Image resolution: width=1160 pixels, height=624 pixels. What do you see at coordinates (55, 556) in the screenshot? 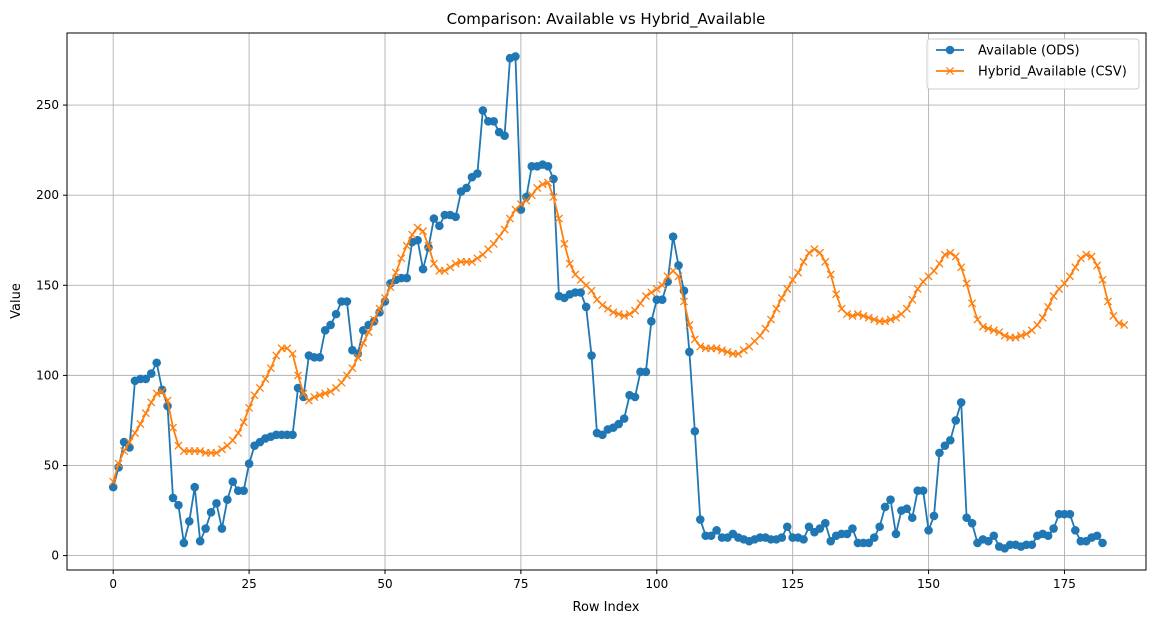
I see `y-tick-label: 0` at bounding box center [55, 556].